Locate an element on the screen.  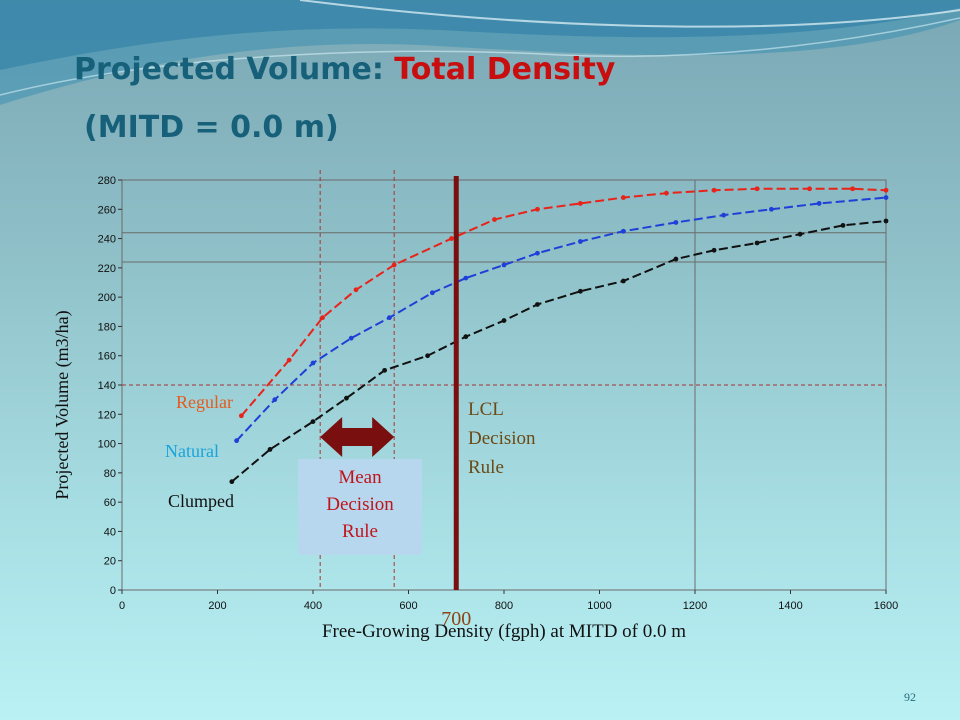
x-tick-label: 200 is located at coordinates (217, 606).